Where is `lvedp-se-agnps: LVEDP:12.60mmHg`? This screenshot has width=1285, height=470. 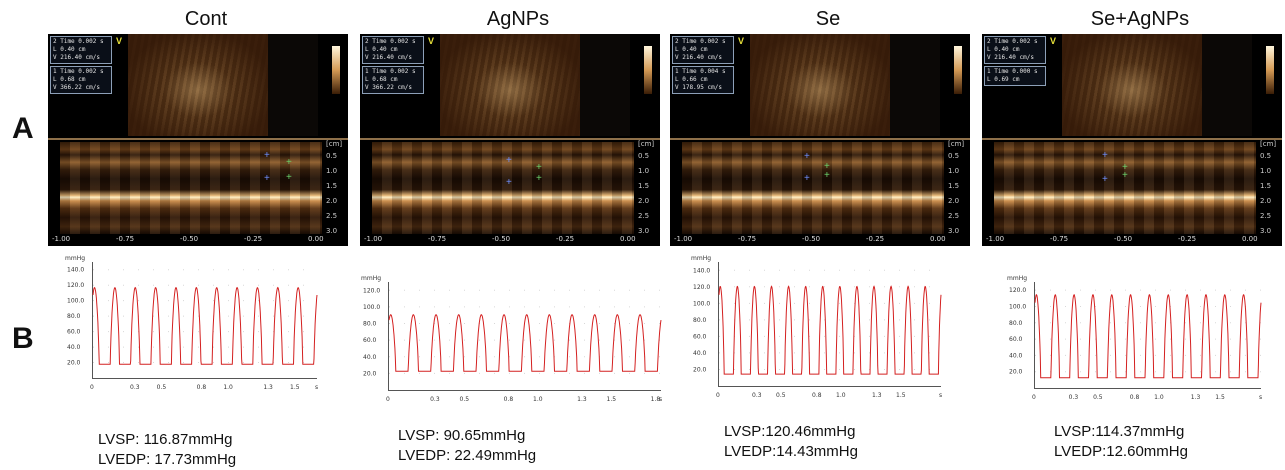
lvedp-se-agnps: LVEDP:12.60mmHg is located at coordinates (1121, 451).